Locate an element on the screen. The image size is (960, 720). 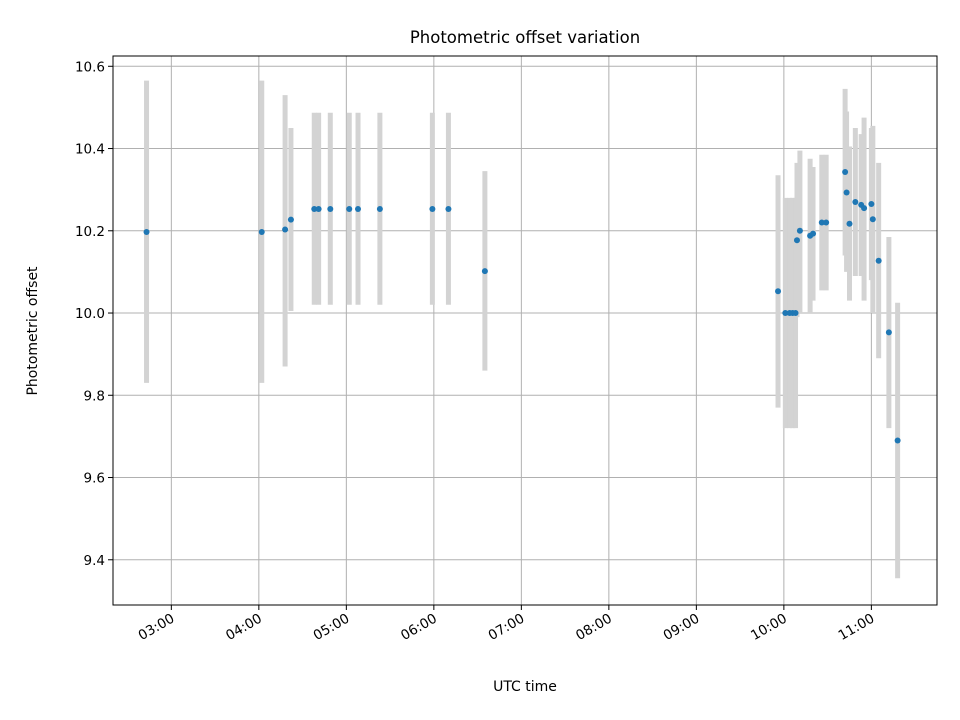
y-tick-label: 9.4 is located at coordinates (94, 561).